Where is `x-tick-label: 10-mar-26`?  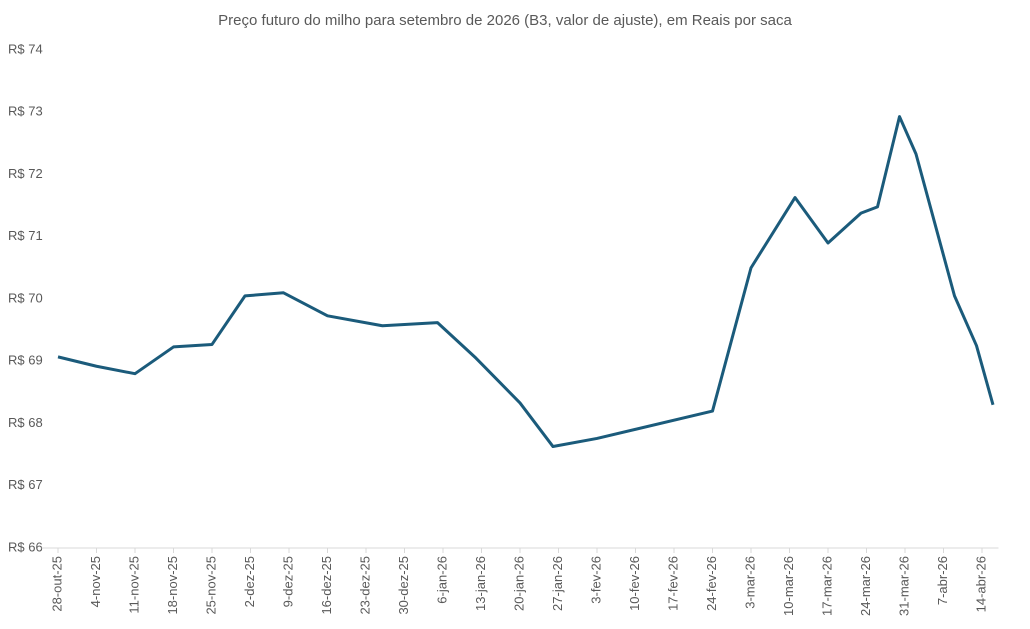
x-tick-label: 10-mar-26 is located at coordinates (788, 586).